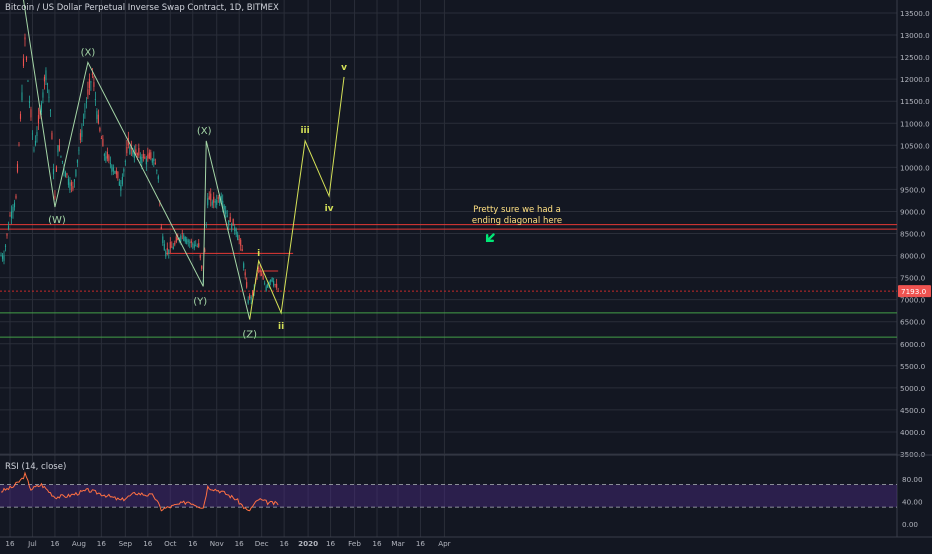  Describe the element at coordinates (913, 388) in the screenshot. I see `y-tick-label: 5000.0` at that location.